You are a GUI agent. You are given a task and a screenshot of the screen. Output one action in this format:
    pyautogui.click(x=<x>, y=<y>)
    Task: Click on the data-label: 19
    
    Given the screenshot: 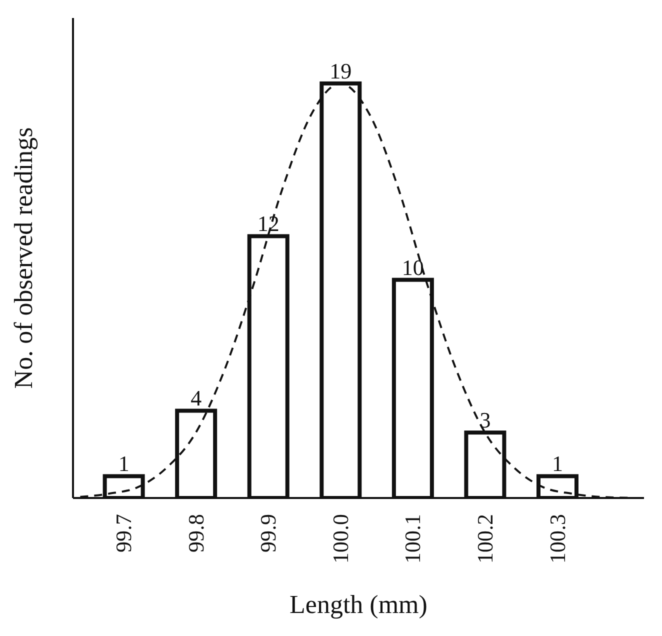 What is the action you would take?
    pyautogui.click(x=341, y=71)
    